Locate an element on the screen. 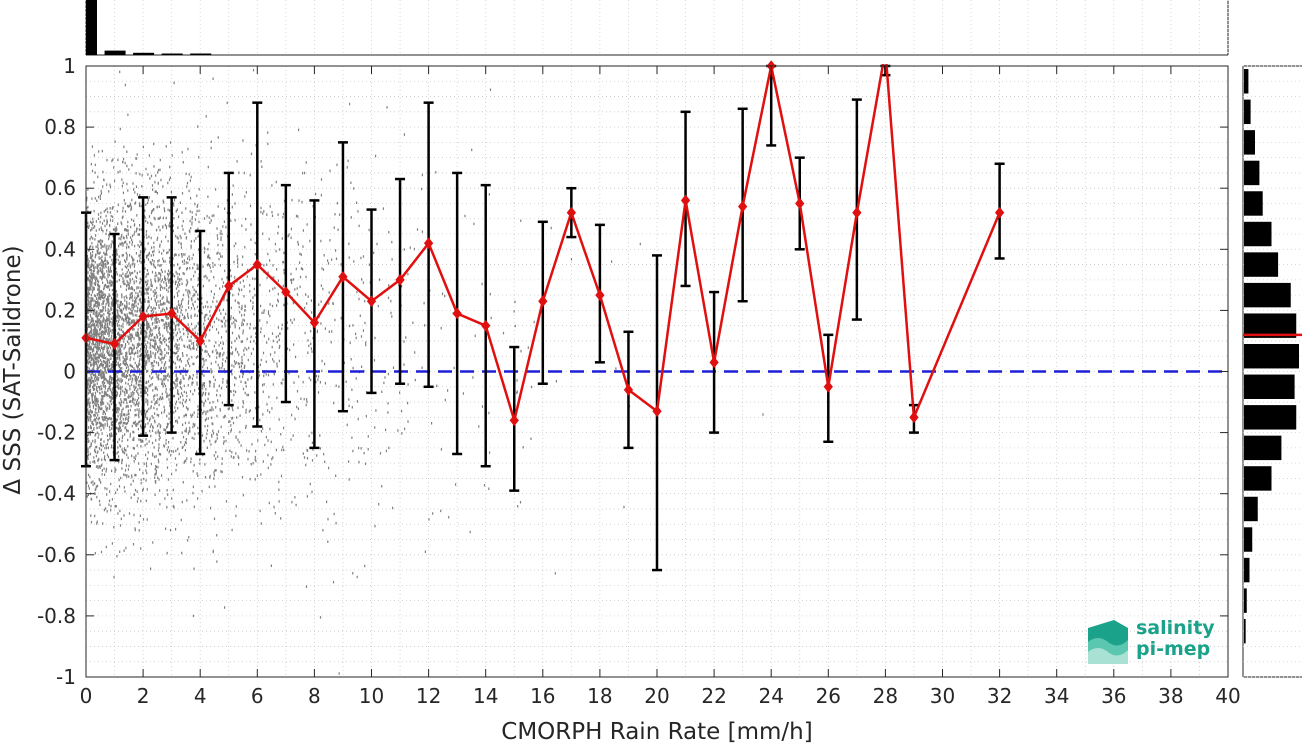 The width and height of the screenshot is (1302, 749). x-tick-label: 12 is located at coordinates (428, 696).